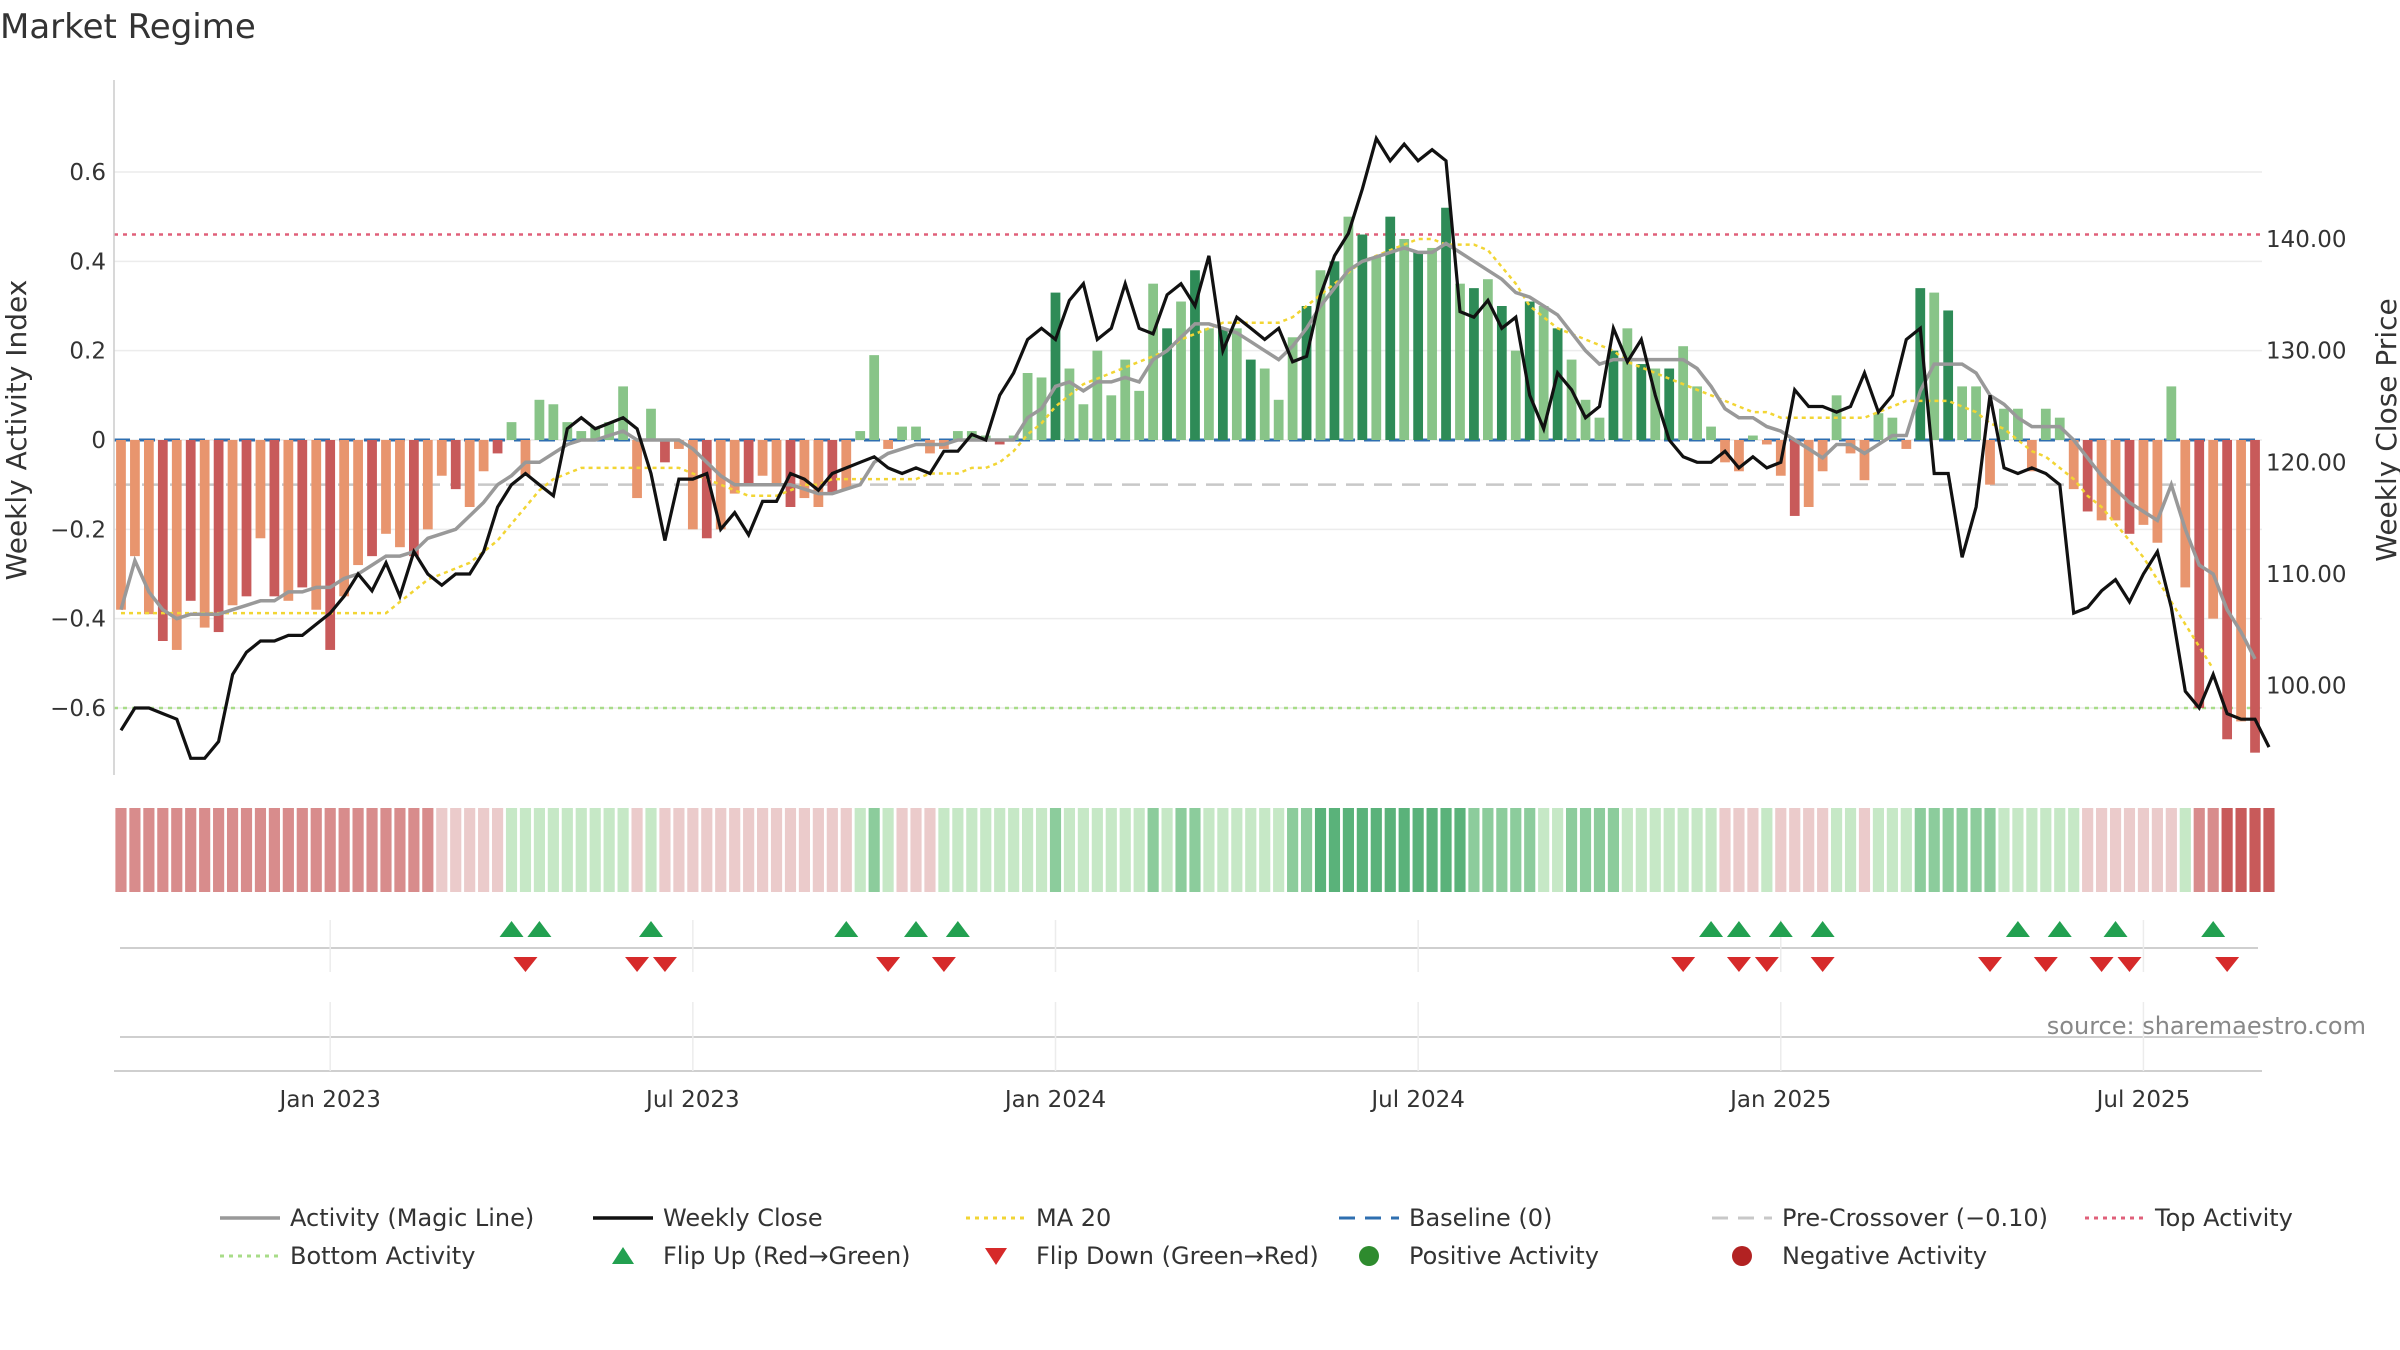 The image size is (2400, 1350). What do you see at coordinates (78, 620) in the screenshot?
I see `y-tick-label: −0.4` at bounding box center [78, 620].